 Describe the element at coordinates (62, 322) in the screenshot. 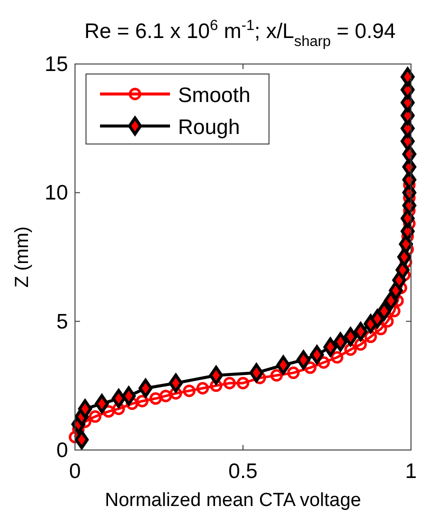

I see `y-tick-label: 5` at that location.